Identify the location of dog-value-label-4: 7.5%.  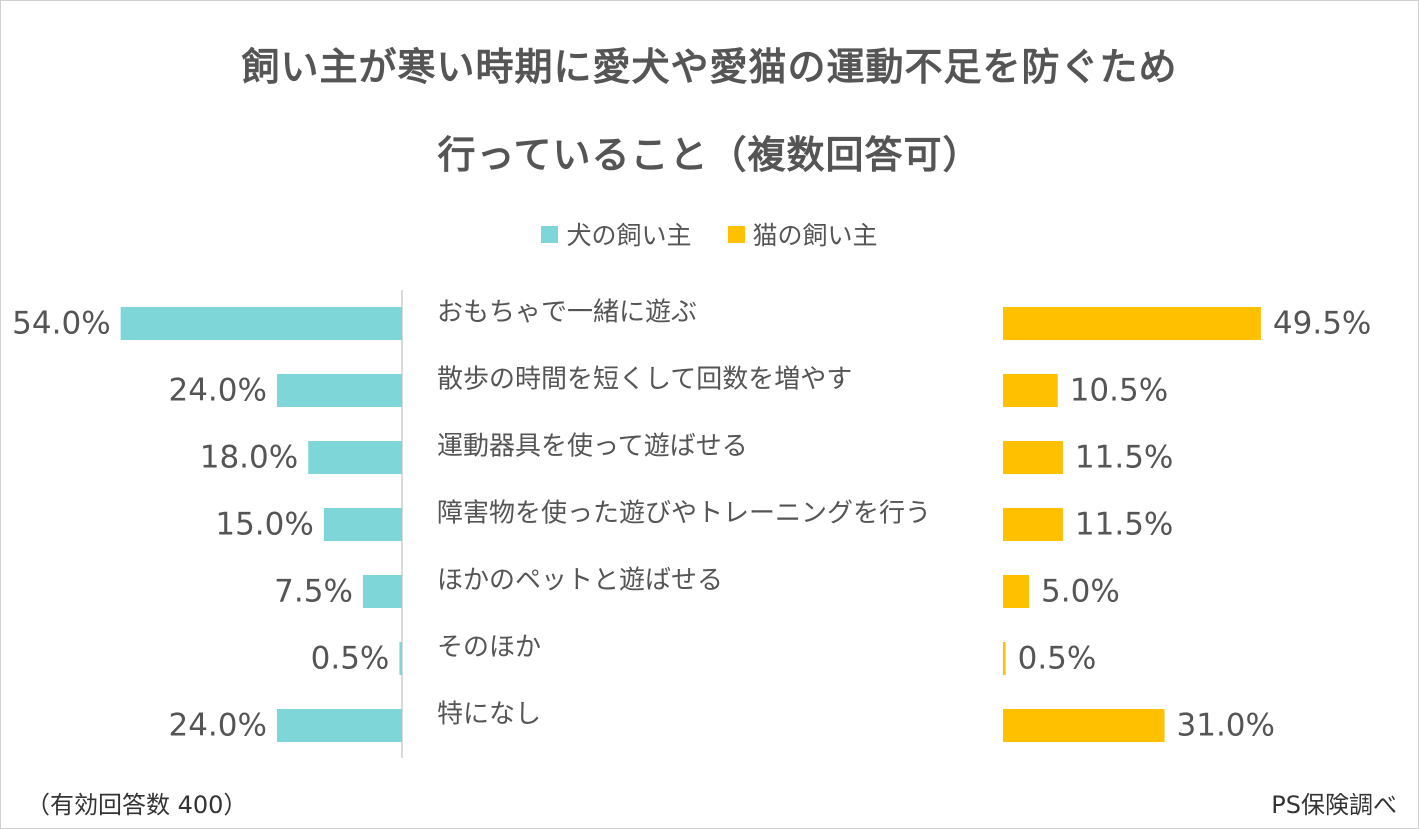
(313, 592).